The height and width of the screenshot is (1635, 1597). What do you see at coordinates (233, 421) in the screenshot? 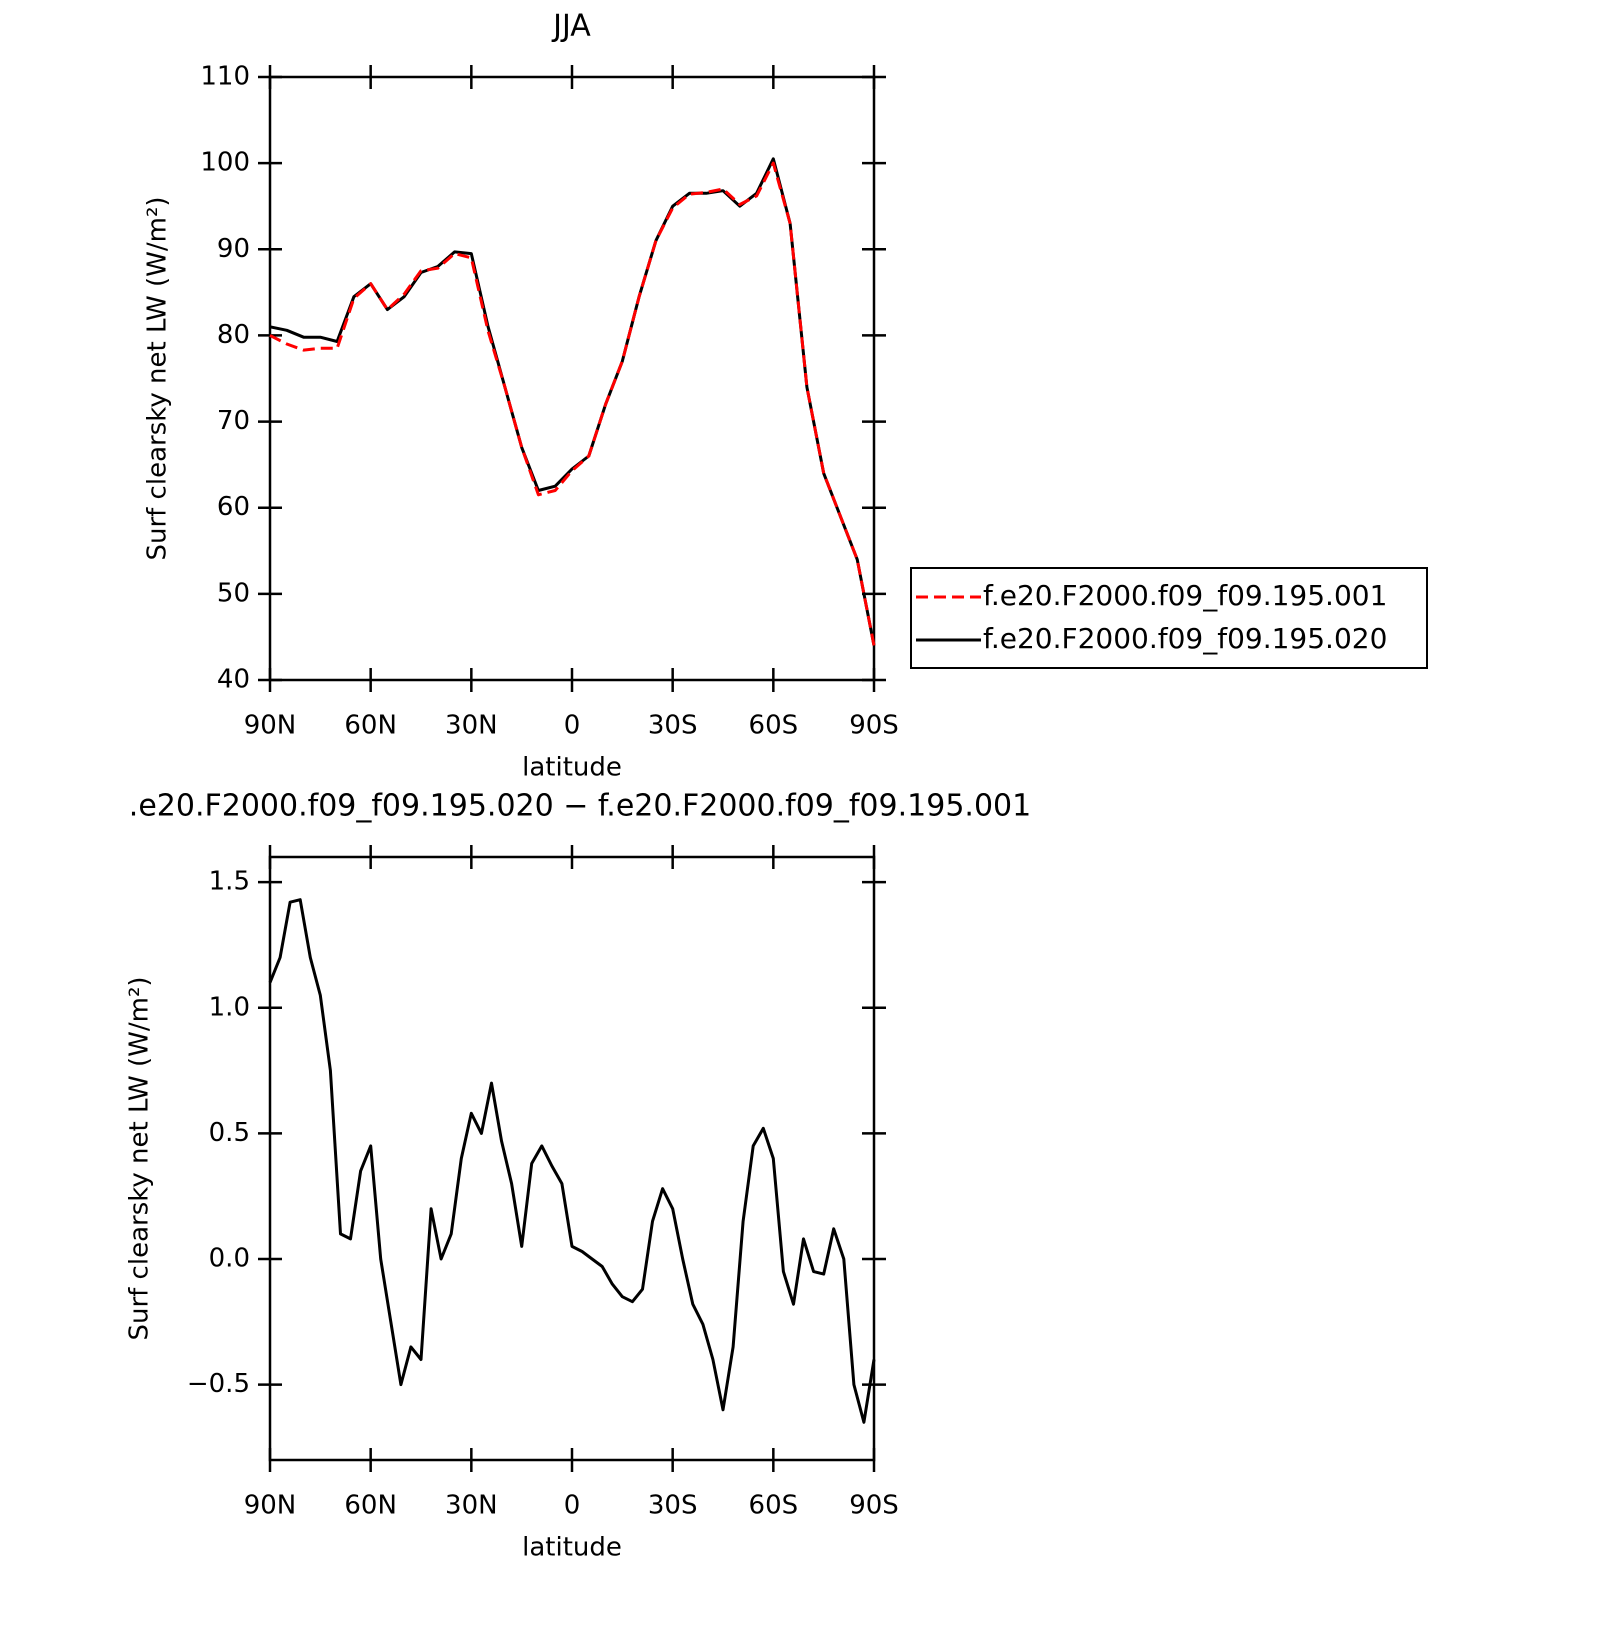
I see `y-tick-label: 70` at bounding box center [233, 421].